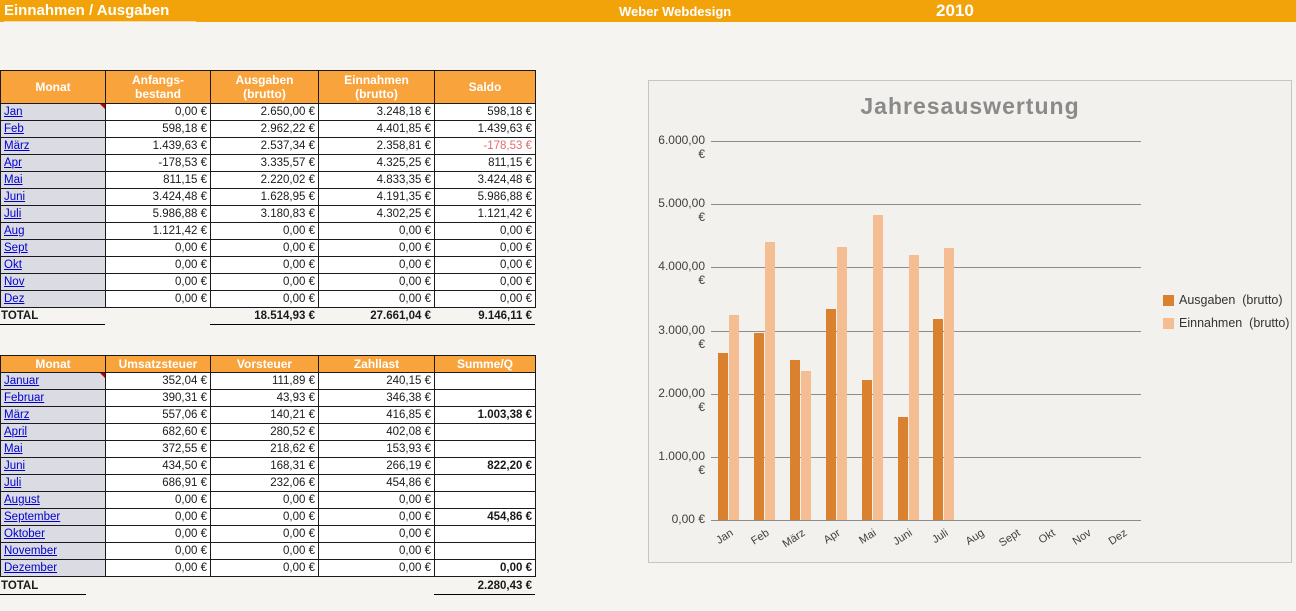 The image size is (1296, 611). What do you see at coordinates (53, 146) in the screenshot?
I see `month-cell: März` at bounding box center [53, 146].